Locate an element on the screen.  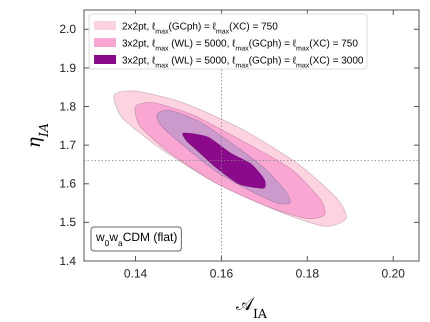
x-tick-label: 0.20 is located at coordinates (394, 273).